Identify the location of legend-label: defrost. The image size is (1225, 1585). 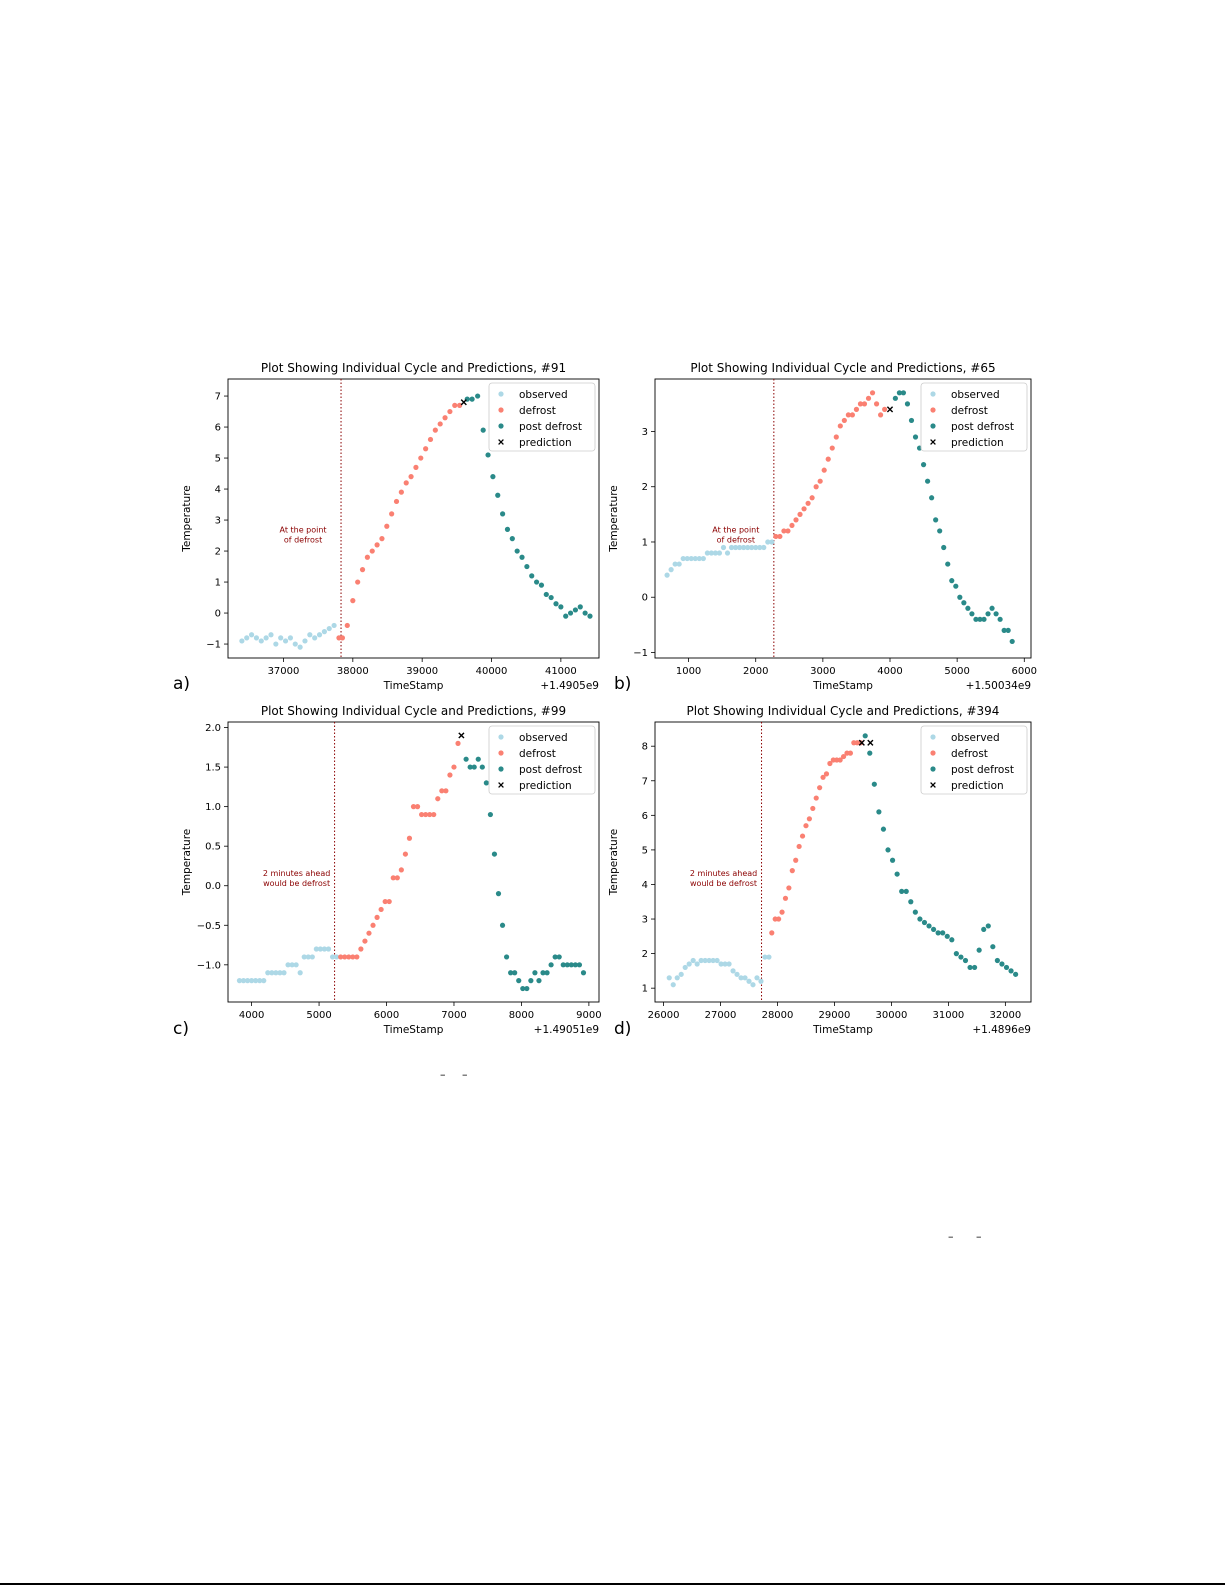
(969, 411).